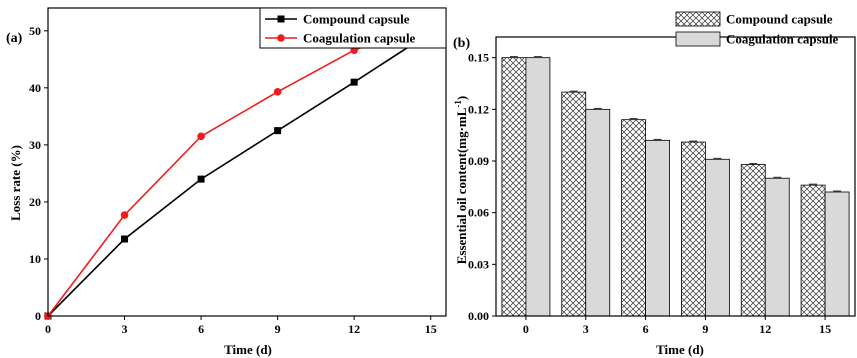  Describe the element at coordinates (354, 329) in the screenshot. I see `x-tick-label-a: 12` at that location.